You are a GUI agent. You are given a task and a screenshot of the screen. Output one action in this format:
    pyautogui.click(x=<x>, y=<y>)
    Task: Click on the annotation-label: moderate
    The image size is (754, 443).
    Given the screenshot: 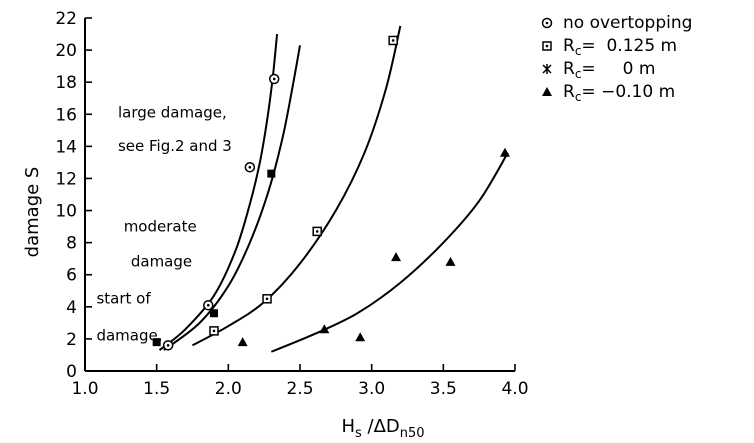 What is the action you would take?
    pyautogui.click(x=160, y=226)
    